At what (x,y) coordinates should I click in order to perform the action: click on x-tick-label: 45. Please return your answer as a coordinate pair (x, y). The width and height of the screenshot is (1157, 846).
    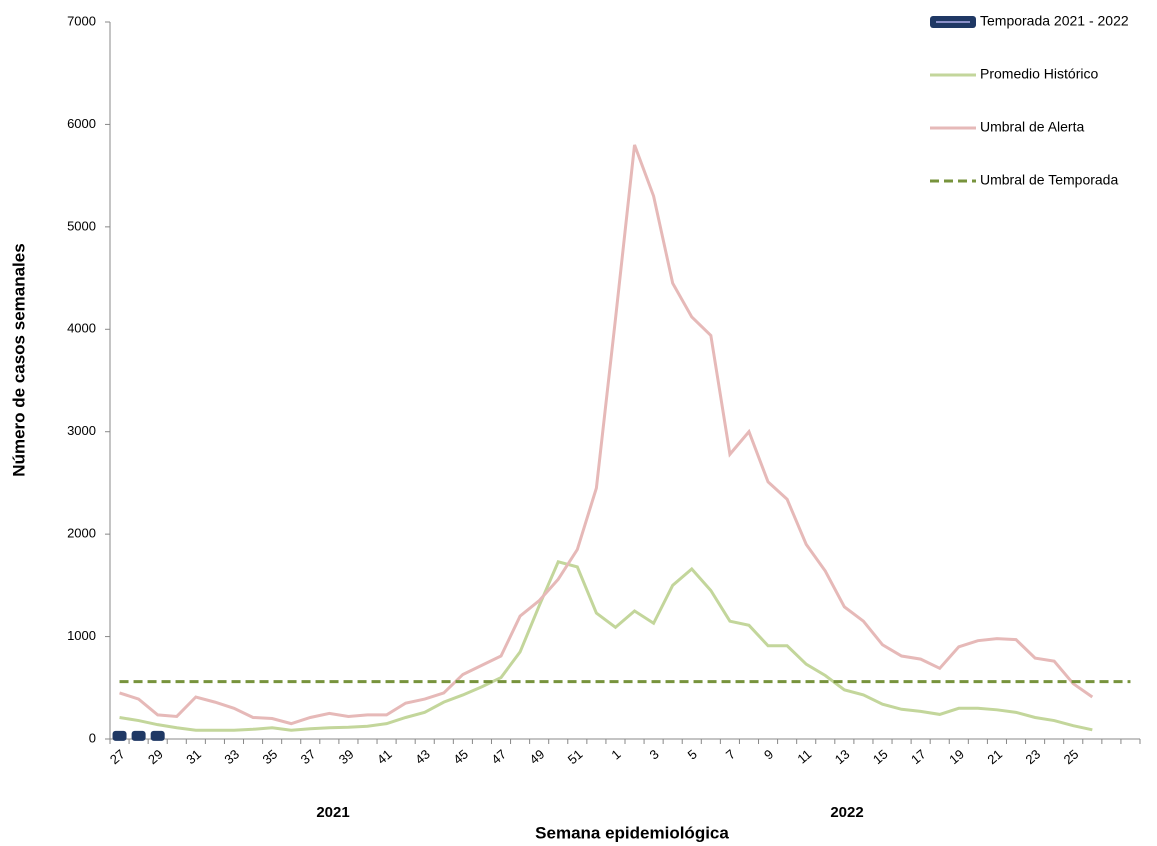
    Looking at the image, I should click on (460, 756).